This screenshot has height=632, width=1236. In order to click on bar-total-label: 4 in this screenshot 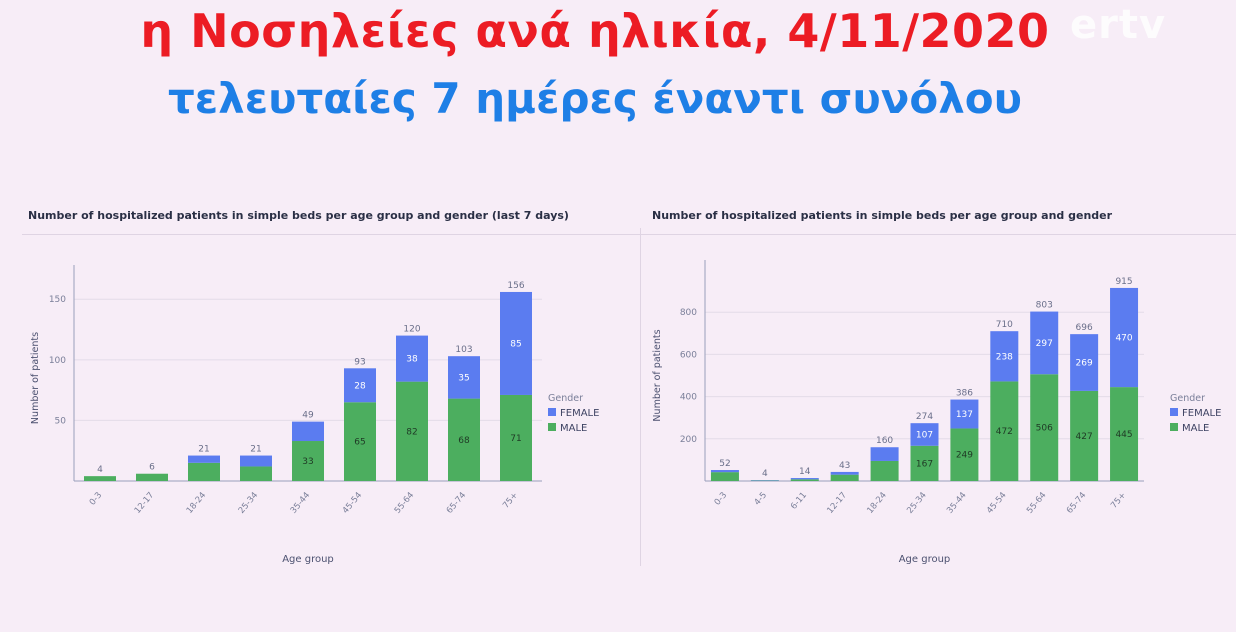, I will do `click(100, 470)`.